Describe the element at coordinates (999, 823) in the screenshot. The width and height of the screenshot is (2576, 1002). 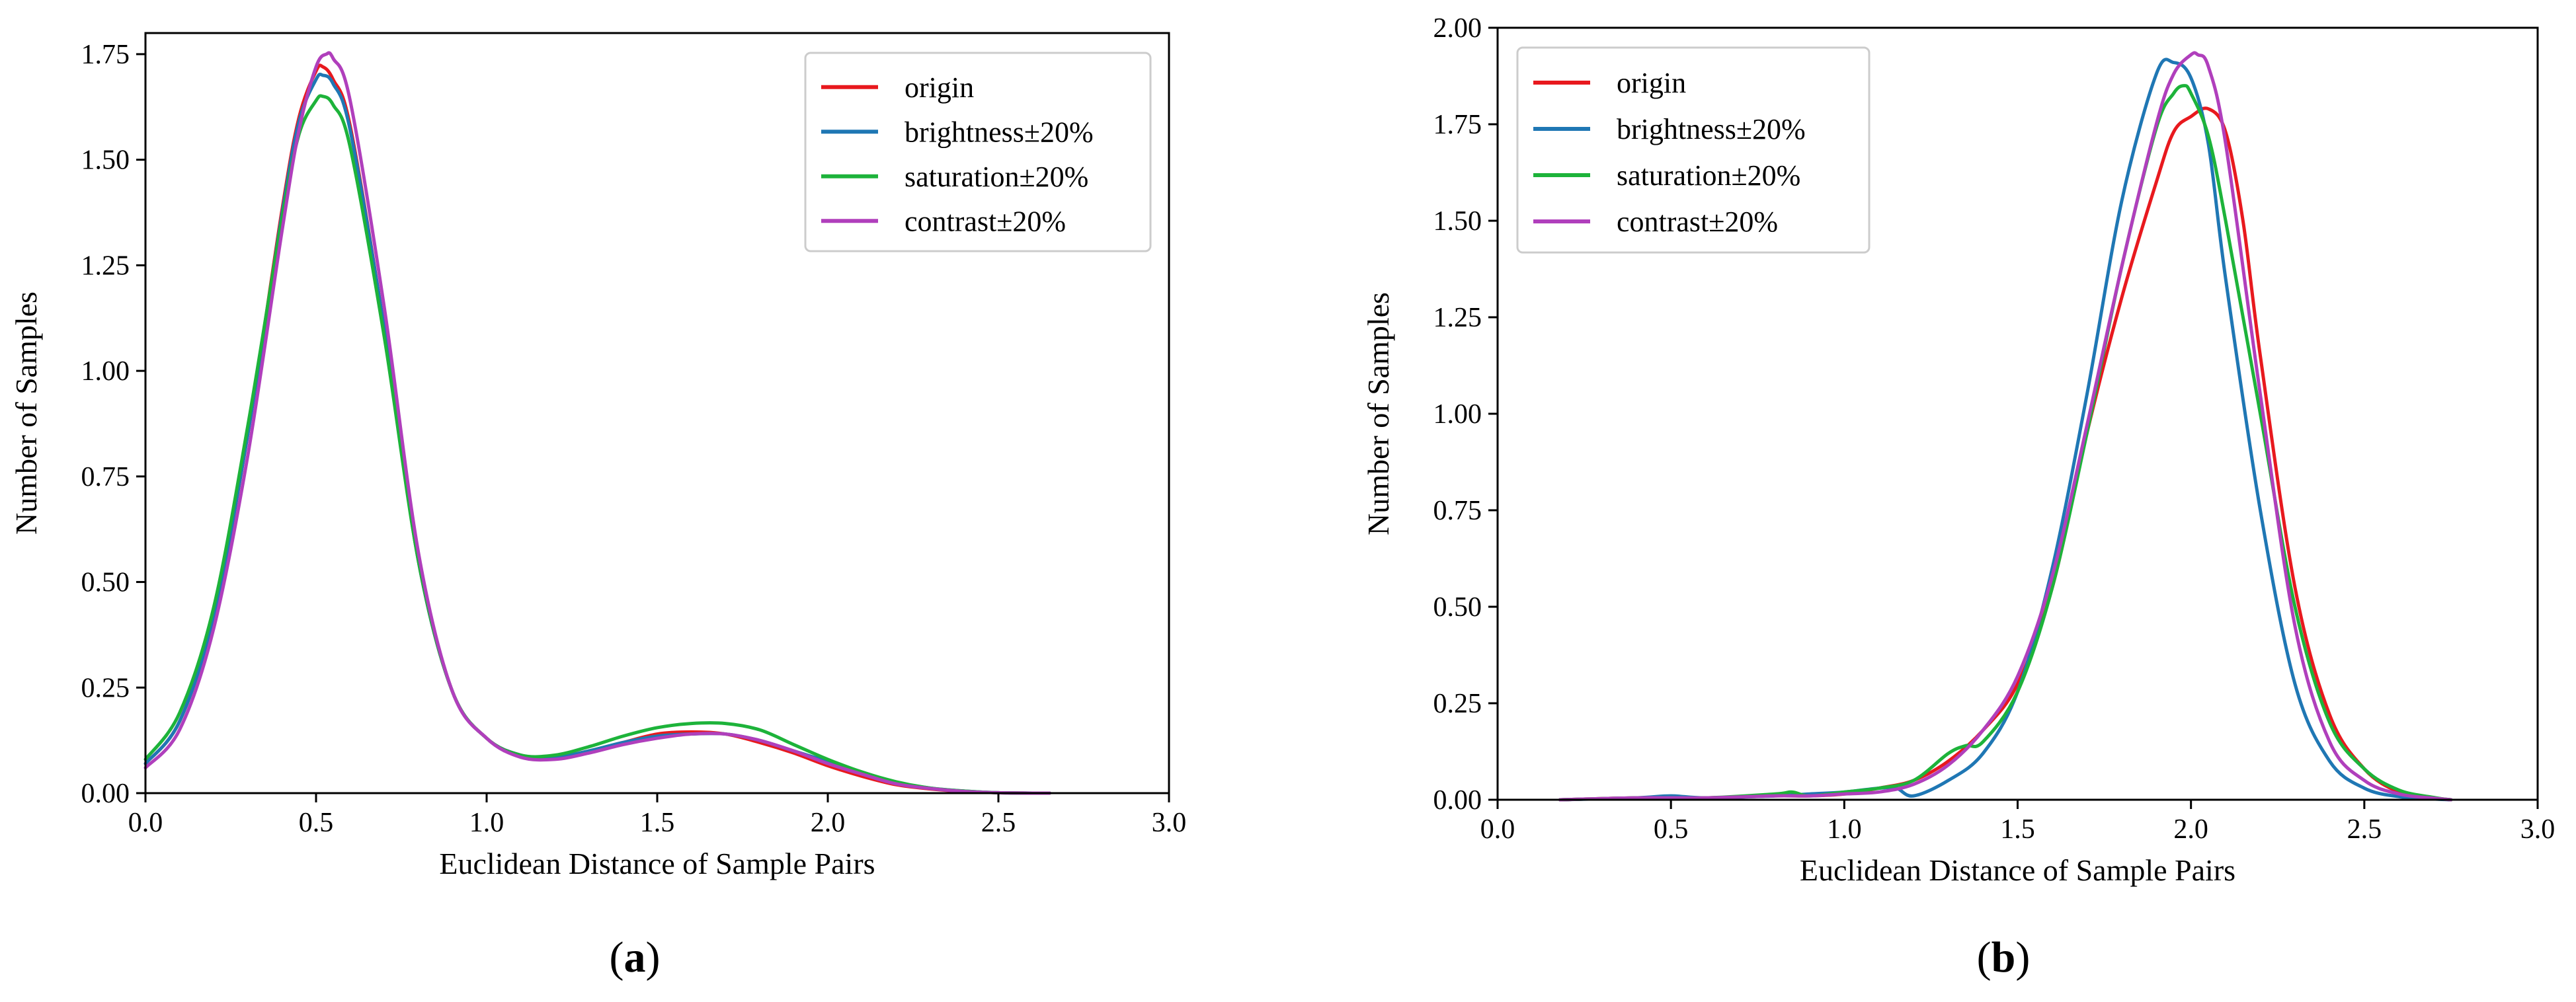
I see `x-tick-label-a-5: 2.5` at that location.